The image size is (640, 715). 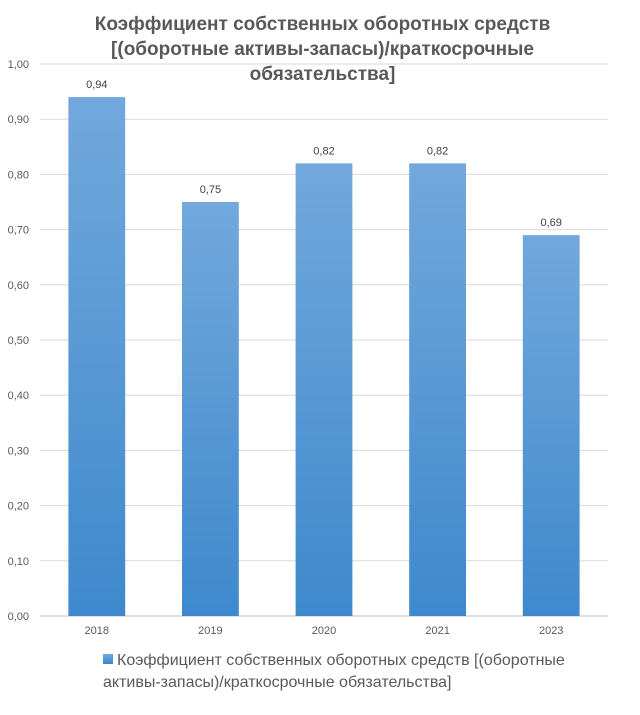 I want to click on x-tick-label: 2019, so click(x=210, y=631).